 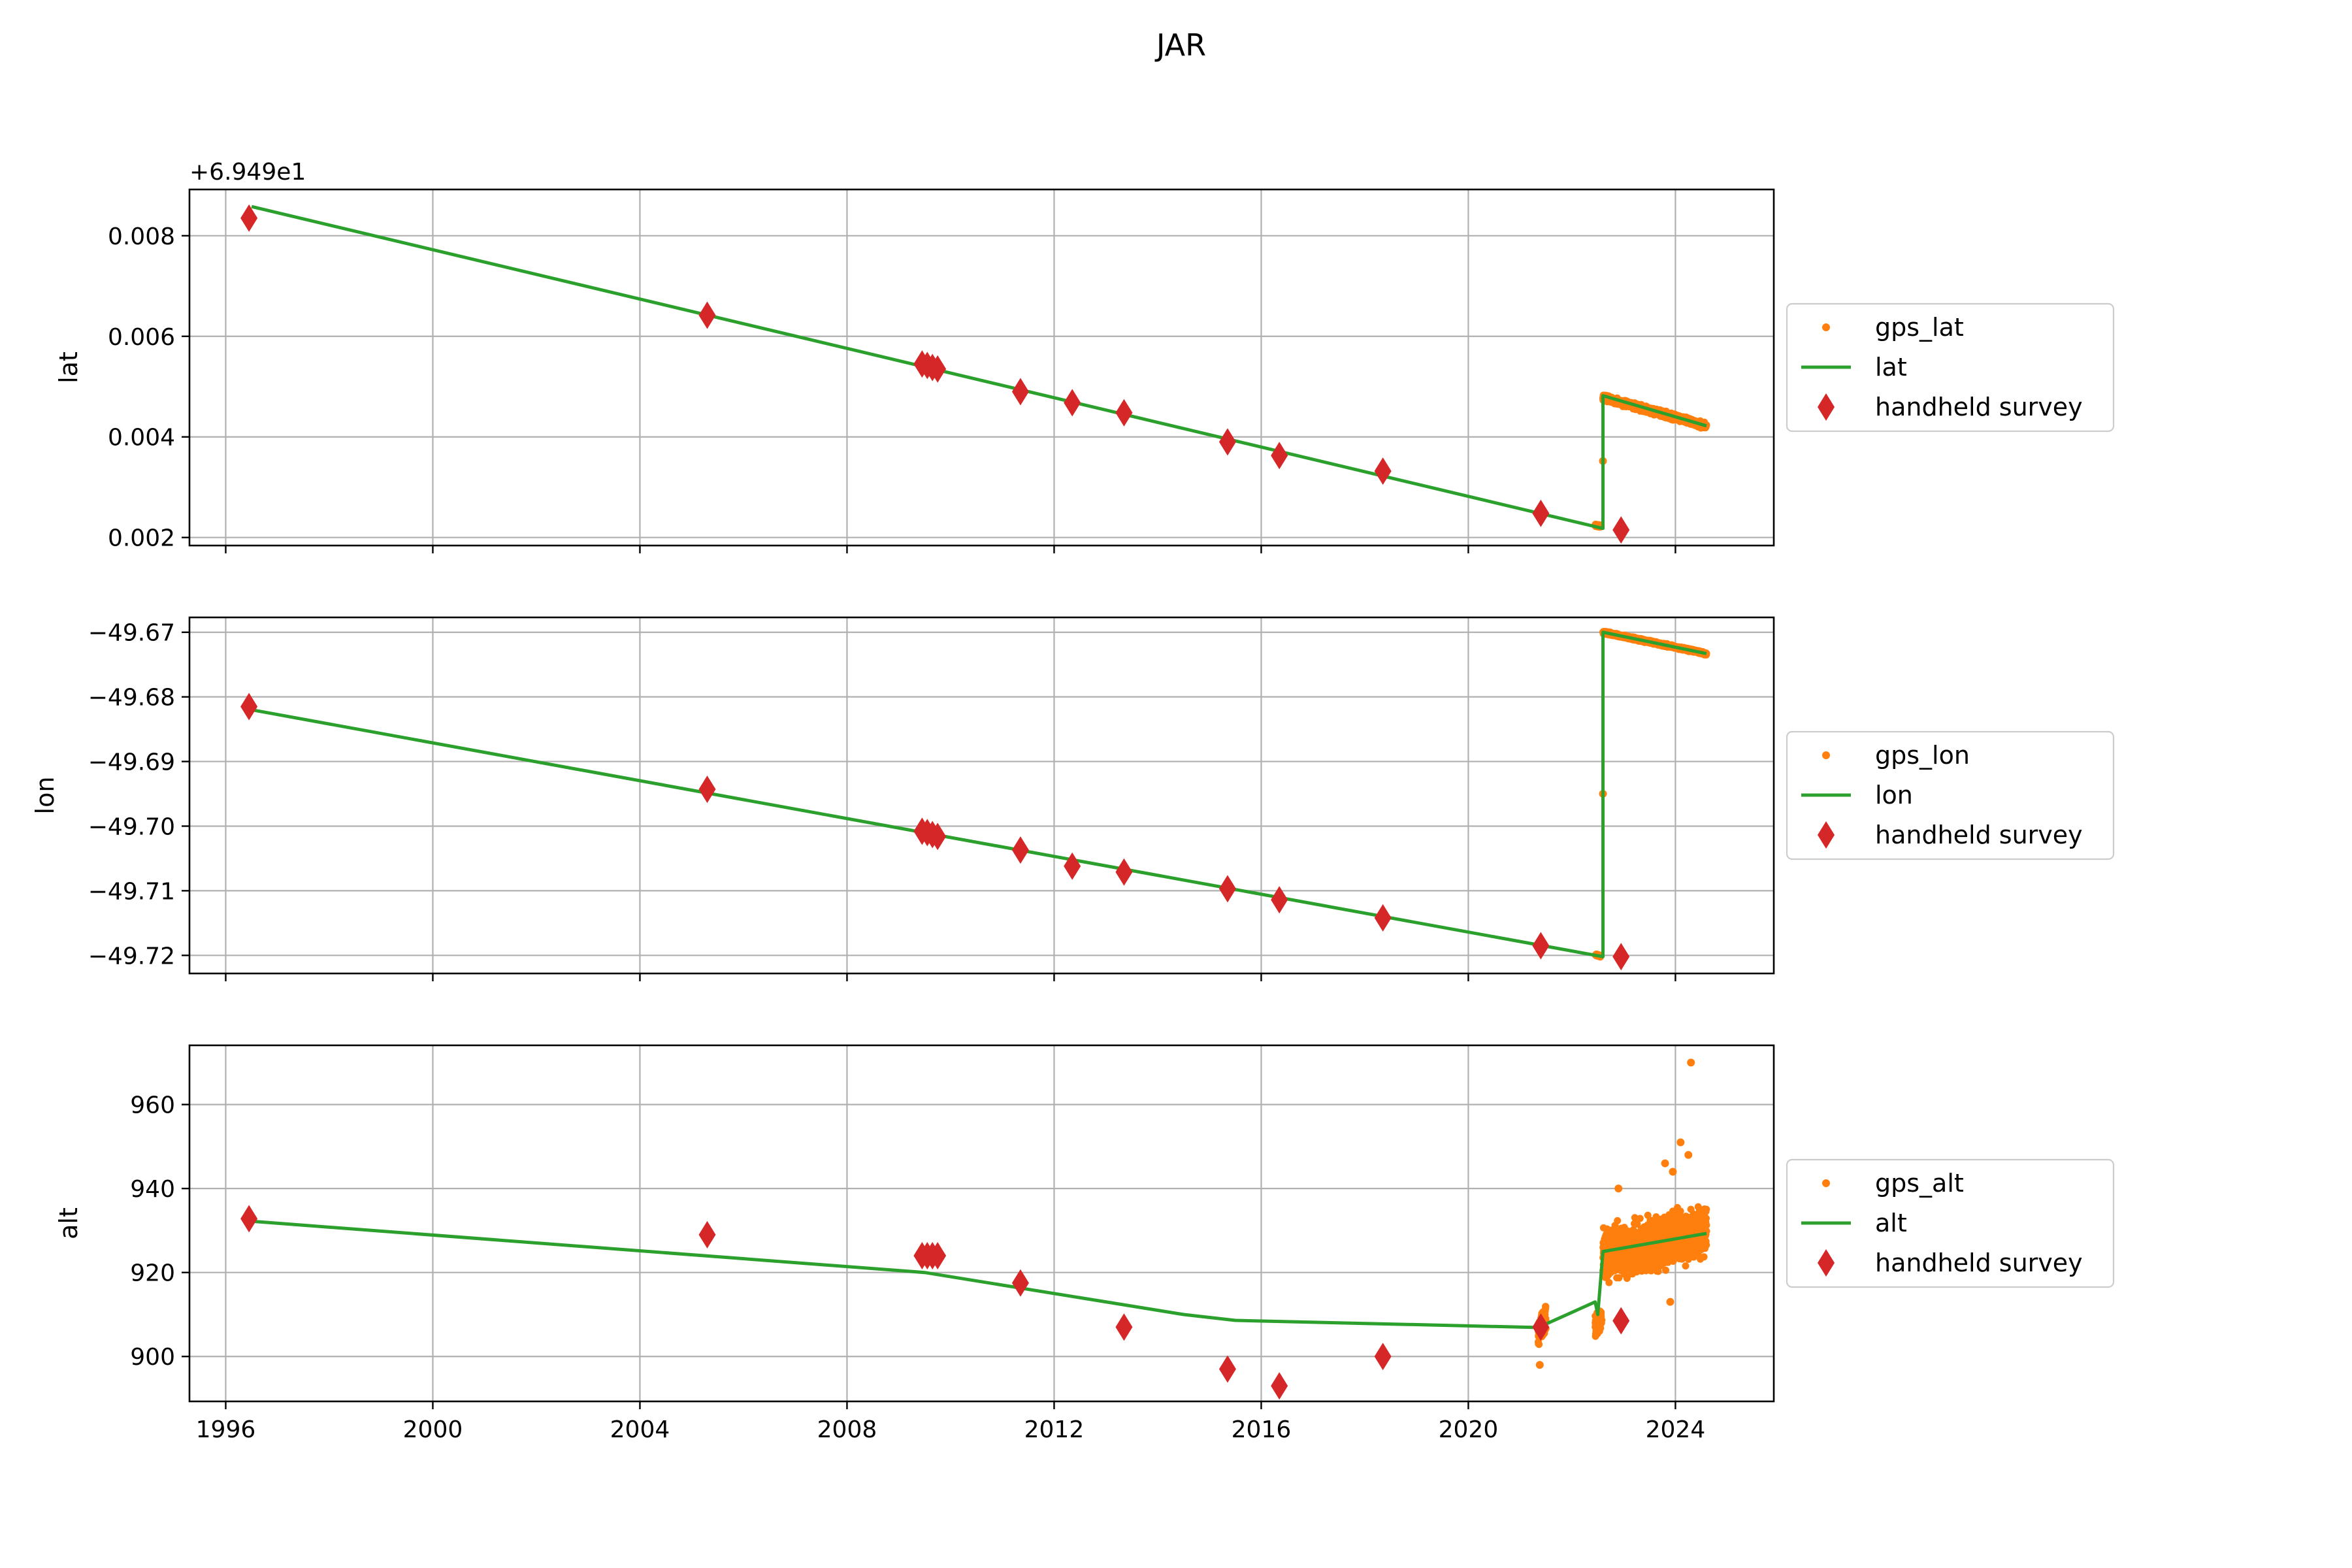 I want to click on y-axis-label: lon, so click(x=45, y=796).